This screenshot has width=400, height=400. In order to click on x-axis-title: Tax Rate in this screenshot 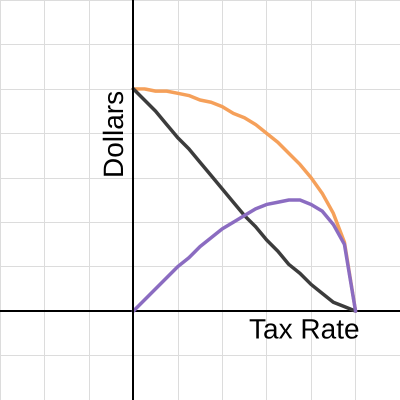, I will do `click(304, 329)`.